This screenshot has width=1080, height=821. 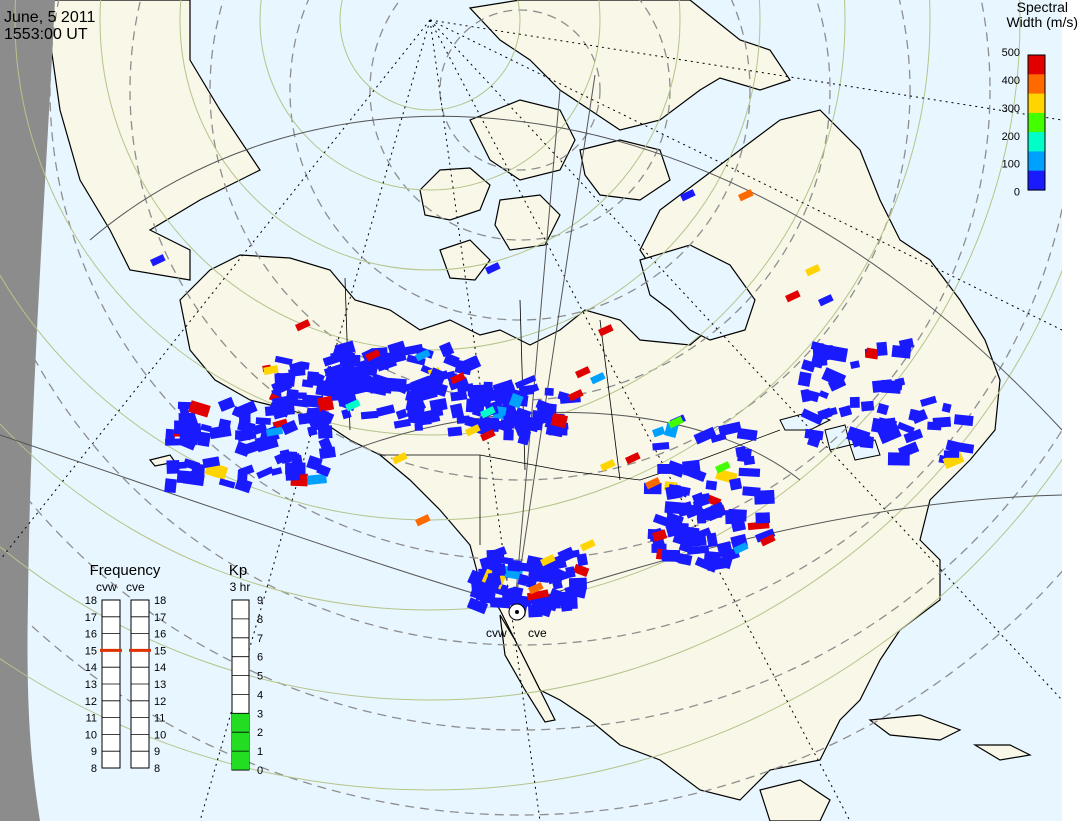 I want to click on frequency-tick-left: 13, so click(x=91, y=685).